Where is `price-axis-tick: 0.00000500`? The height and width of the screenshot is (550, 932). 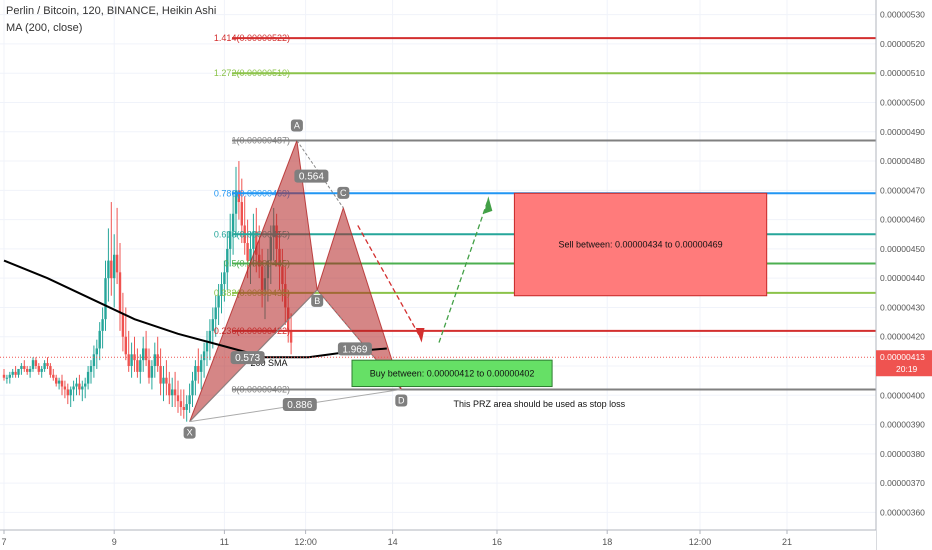
price-axis-tick: 0.00000500 is located at coordinates (902, 102).